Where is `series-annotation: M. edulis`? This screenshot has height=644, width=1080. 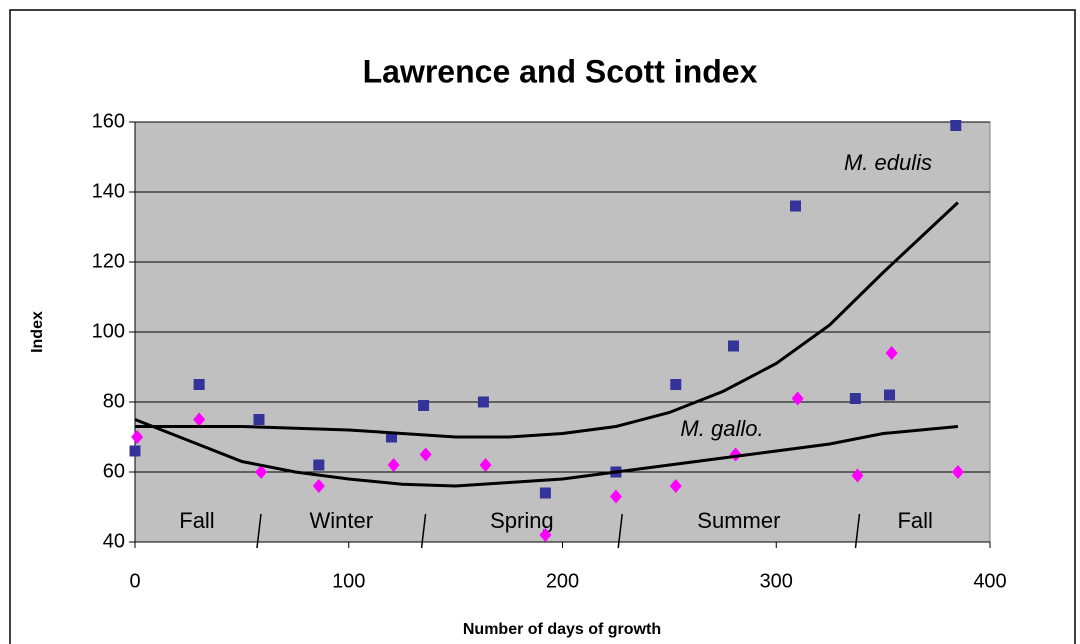 series-annotation: M. edulis is located at coordinates (888, 162).